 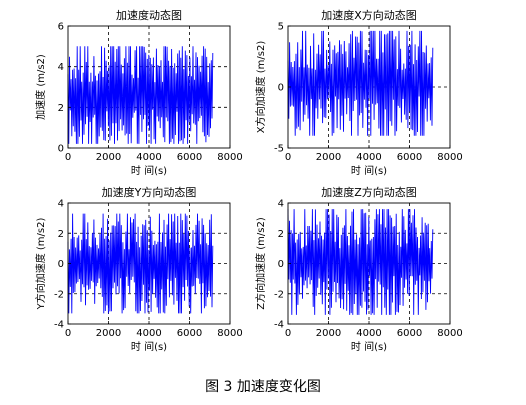 I want to click on chart-title: 加速度Z方向动态图, so click(x=369, y=192).